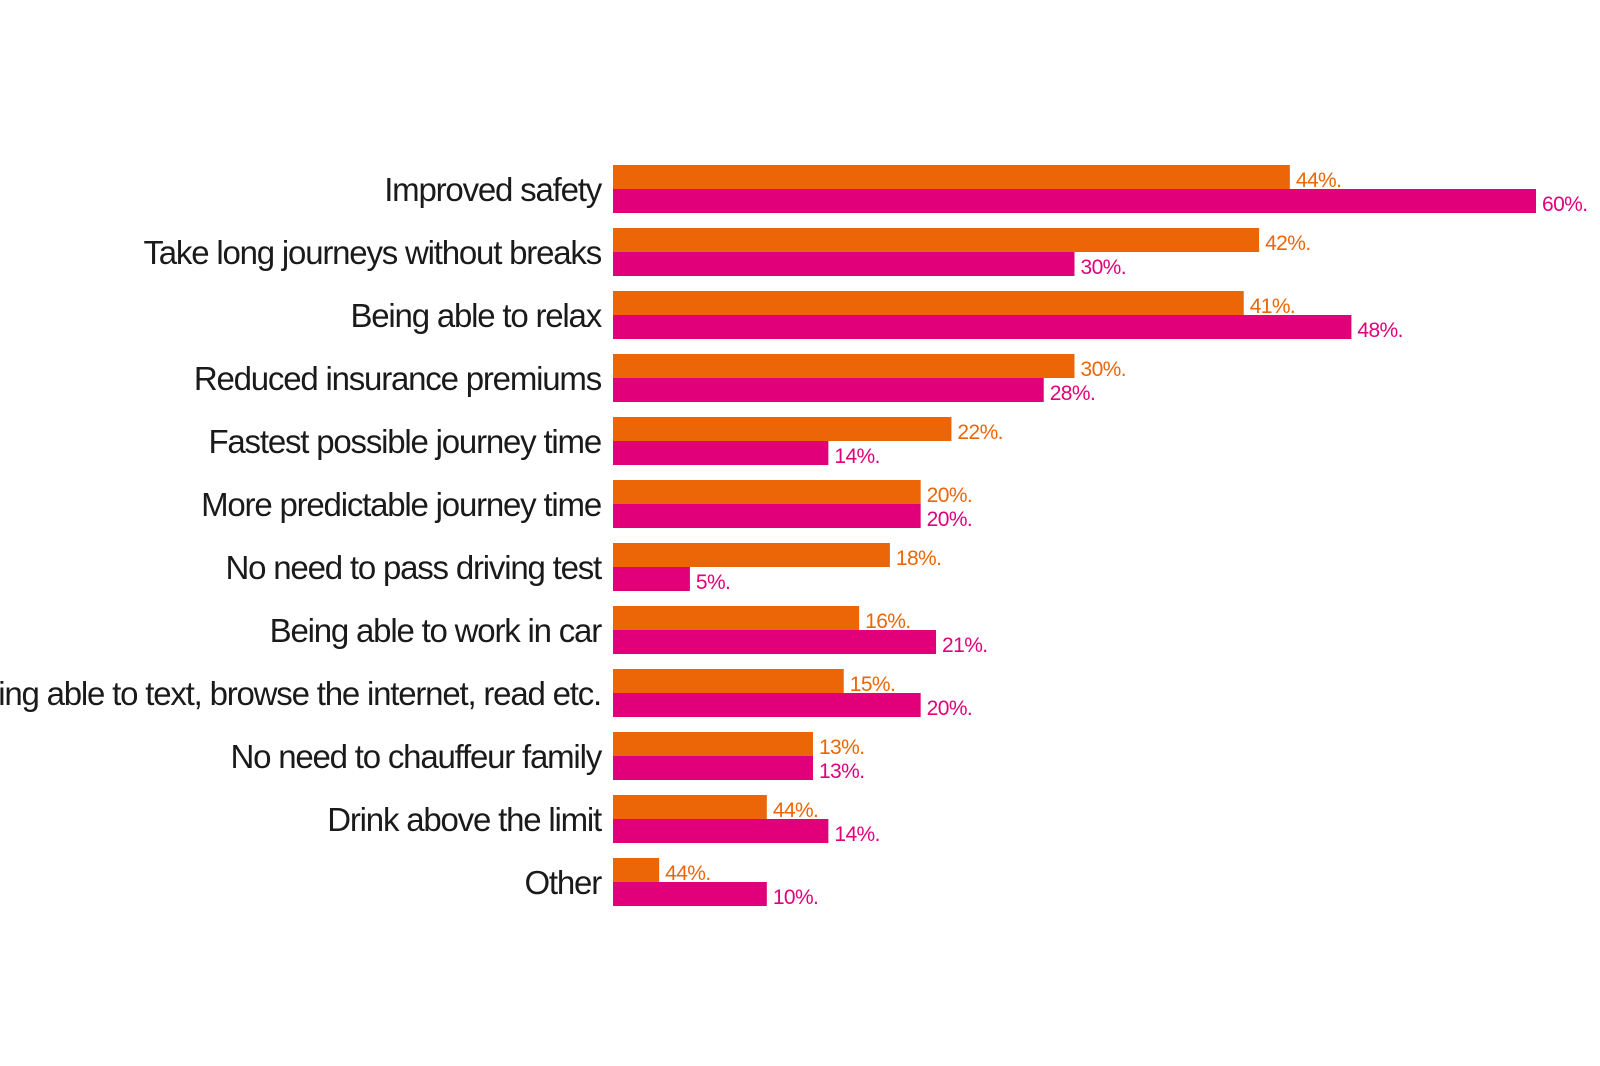 The width and height of the screenshot is (1600, 1066). Describe the element at coordinates (795, 897) in the screenshot. I see `value-label-series-2: 10%.` at that location.